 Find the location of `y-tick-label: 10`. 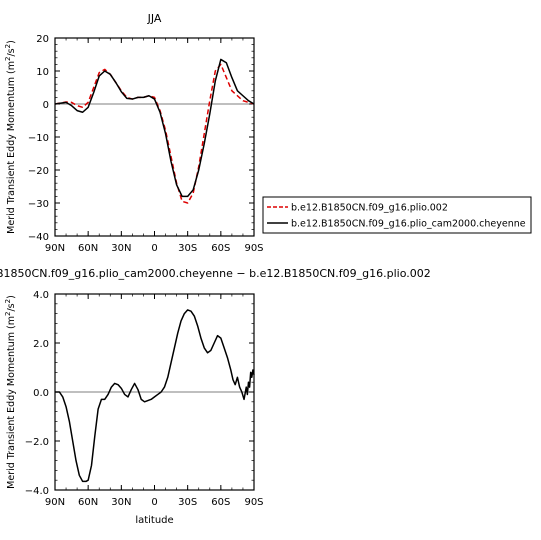

y-tick-label: 10 is located at coordinates (42, 72).